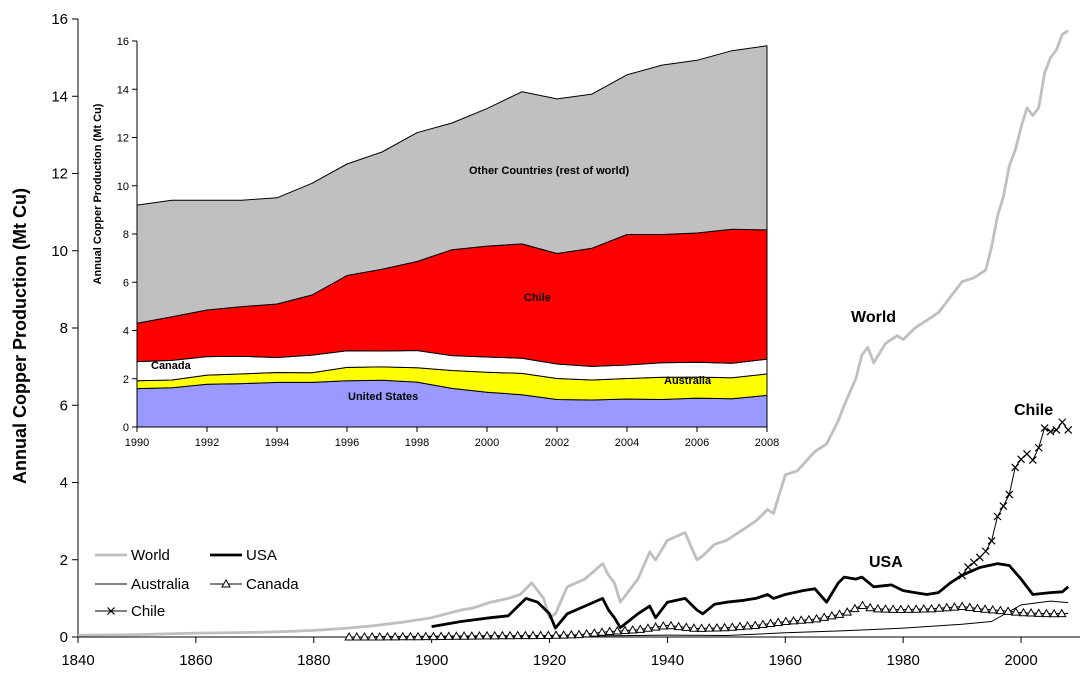 Image resolution: width=1087 pixels, height=675 pixels. I want to click on inset-x-tick-label: 1994, so click(277, 443).